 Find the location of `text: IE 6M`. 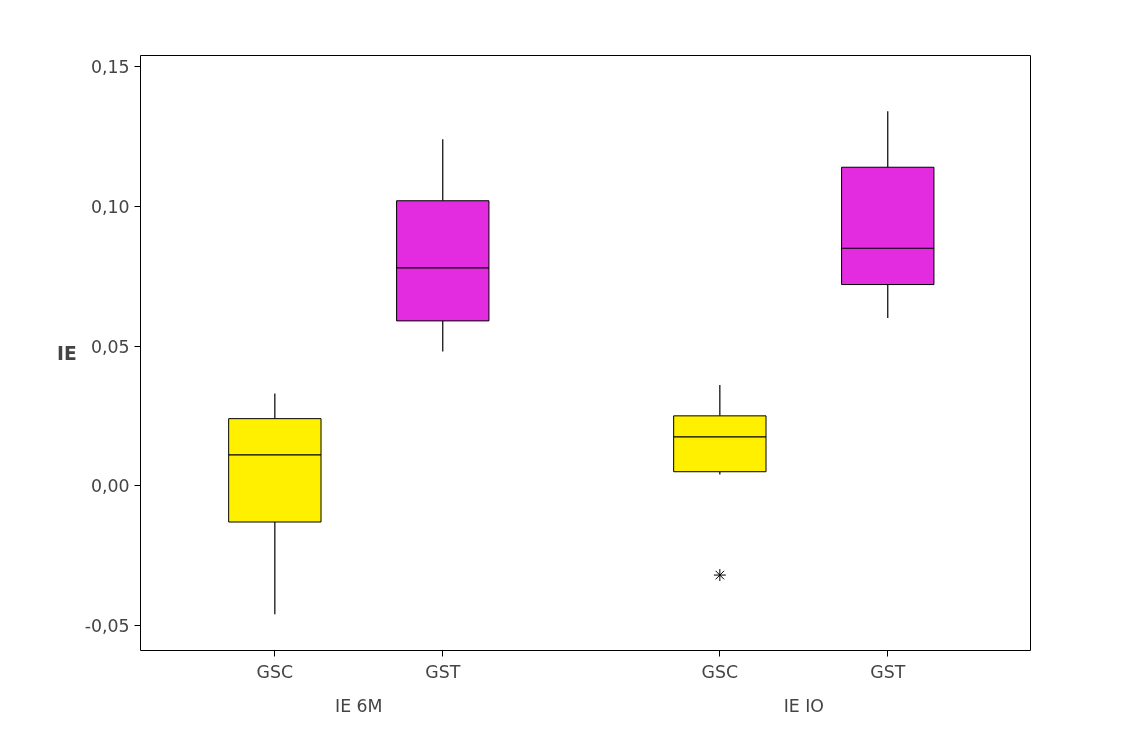

text: IE 6M is located at coordinates (359, 705).